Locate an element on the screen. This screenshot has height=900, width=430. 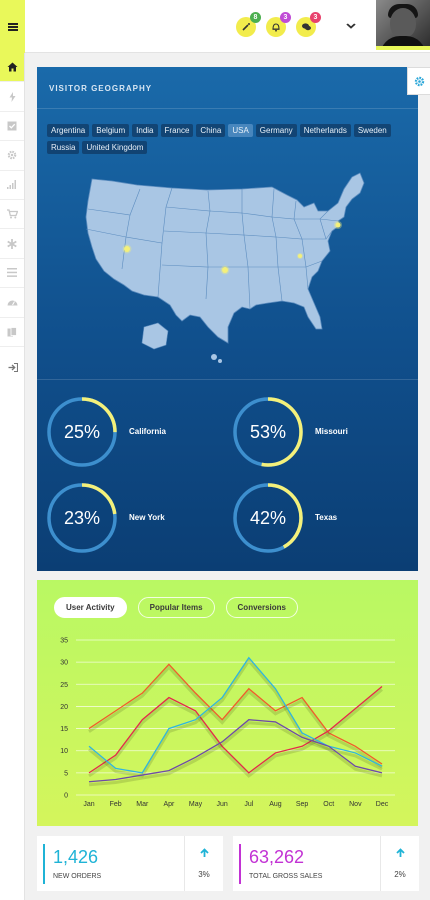
x-tick-label: Jan is located at coordinates (88, 804).